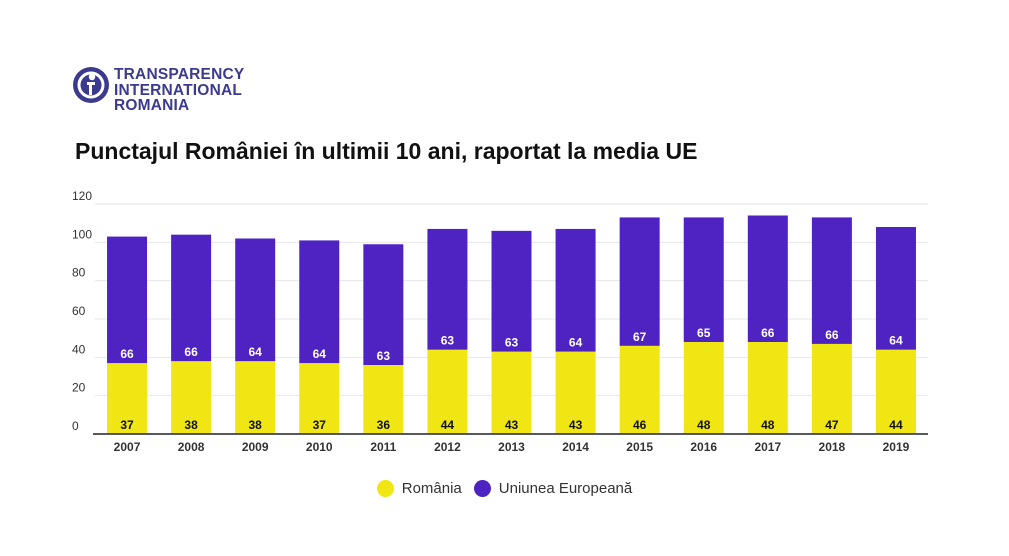 Image resolution: width=1009 pixels, height=556 pixels. I want to click on x-tick-label: 2017, so click(767, 447).